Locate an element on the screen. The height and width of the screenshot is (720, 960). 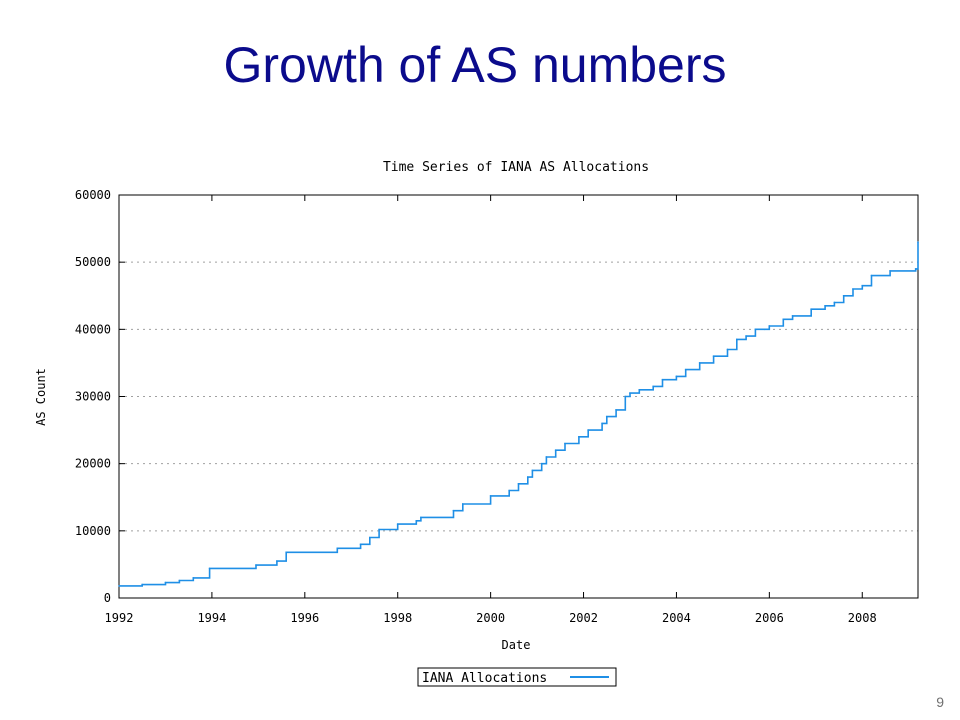
page-number: 9 is located at coordinates (940, 702).